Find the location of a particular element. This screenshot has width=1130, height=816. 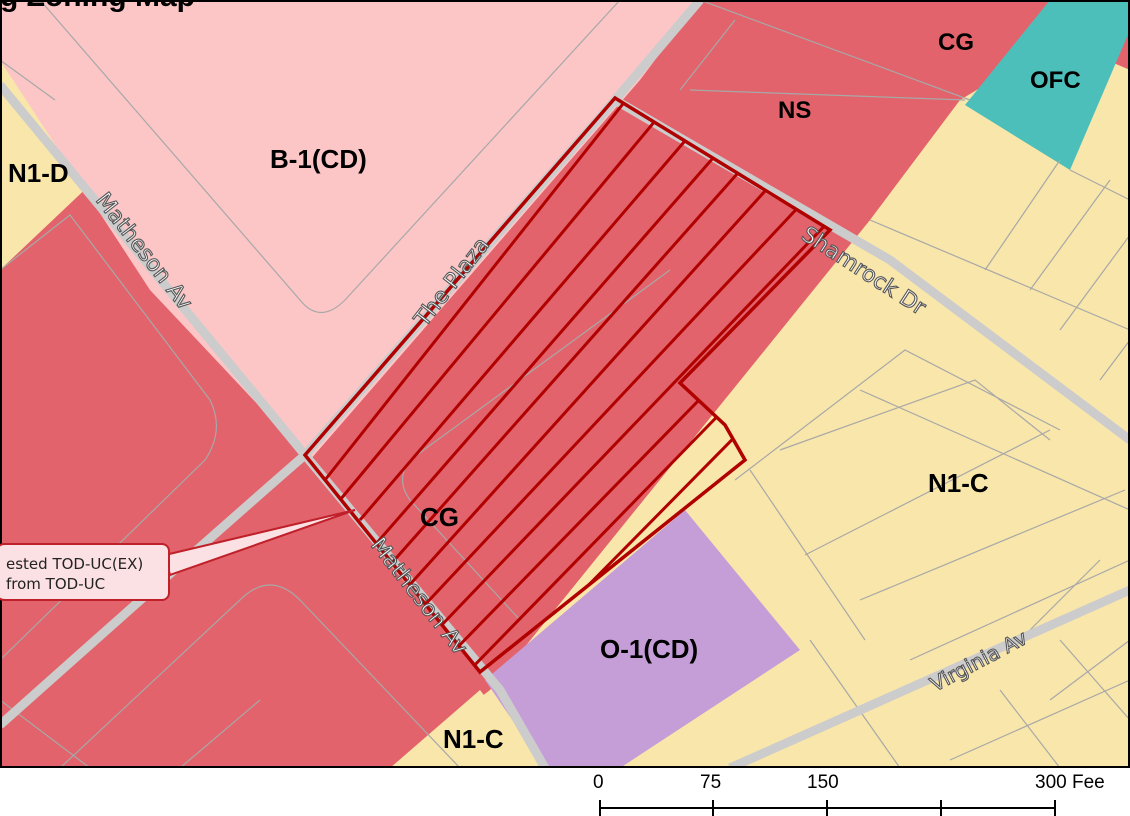

scale-label-75: 75 is located at coordinates (711, 782).